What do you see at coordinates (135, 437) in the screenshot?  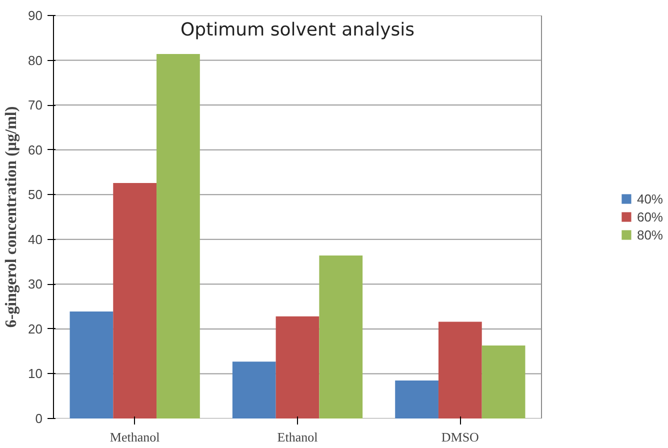 I see `x-tick-label: Methanol` at bounding box center [135, 437].